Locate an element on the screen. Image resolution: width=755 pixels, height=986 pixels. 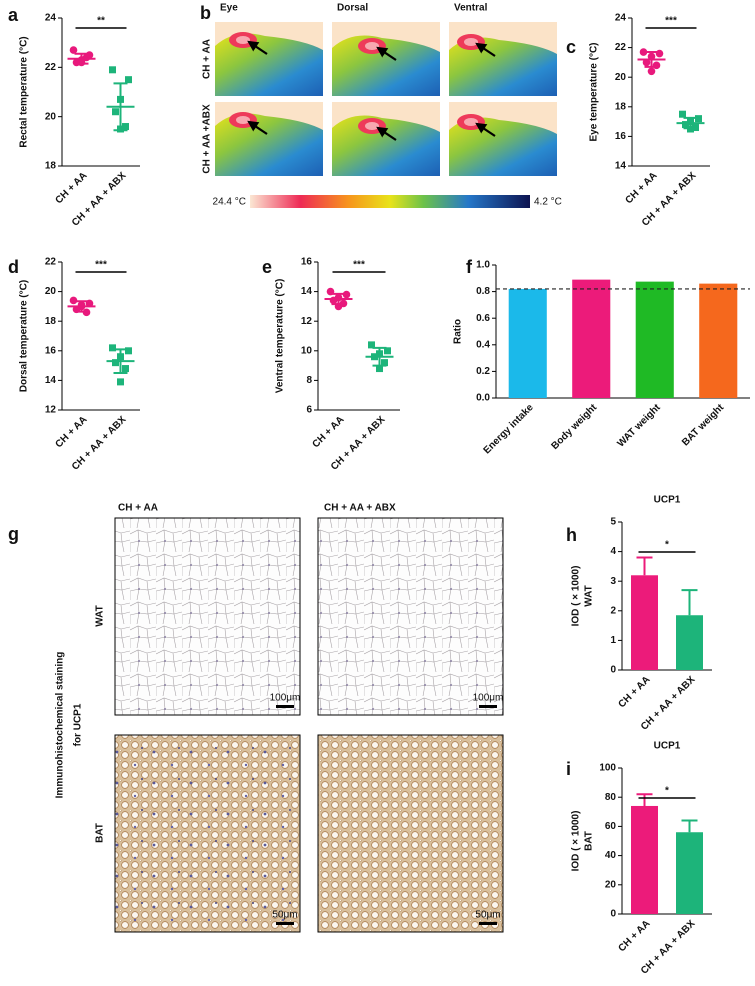
y-tick-label: 0.8 is located at coordinates (483, 291).